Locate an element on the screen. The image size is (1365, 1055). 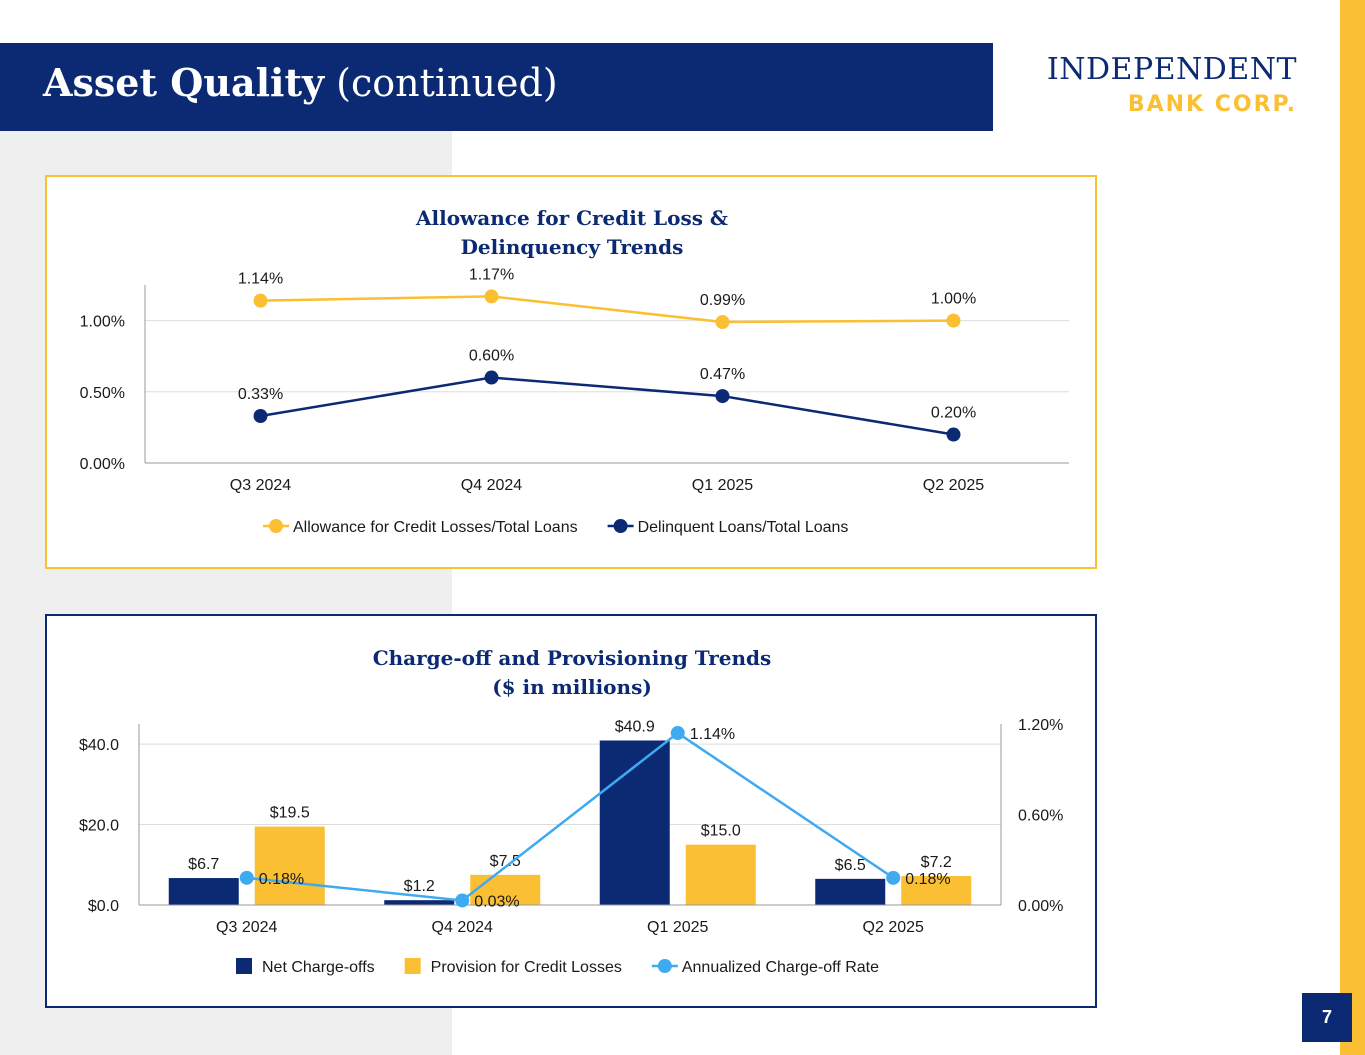
right-accent-bar is located at coordinates (1352, 527).